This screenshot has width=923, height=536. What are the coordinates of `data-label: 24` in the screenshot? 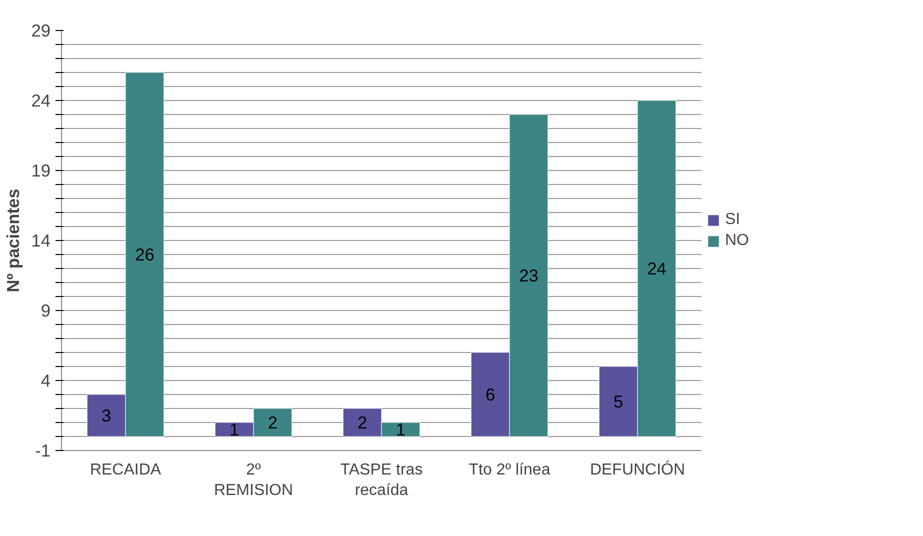 It's located at (657, 268).